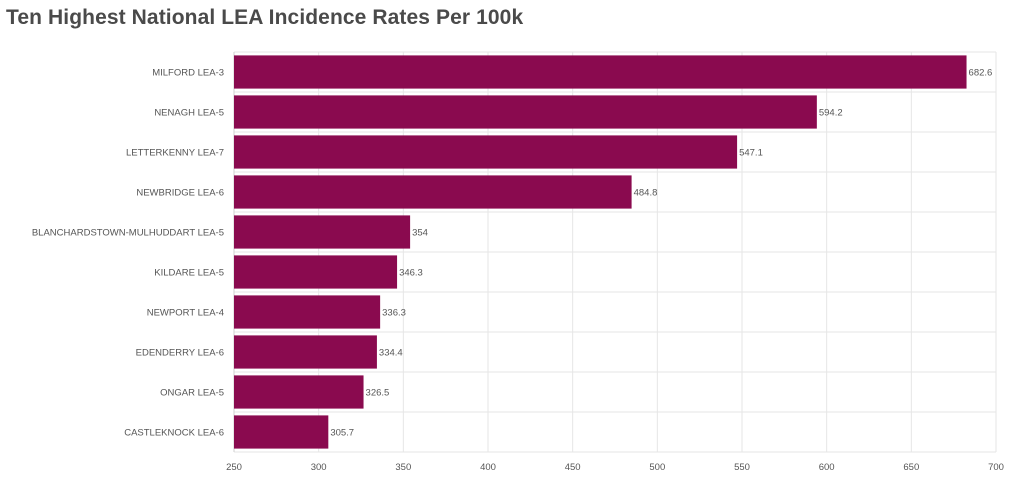 The height and width of the screenshot is (480, 1024). I want to click on value-label: 326.5, so click(378, 393).